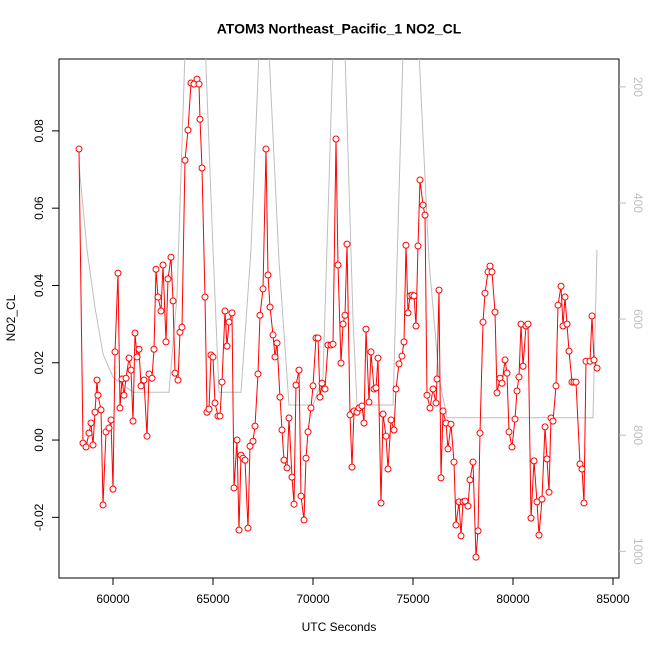 This screenshot has height=650, width=650. Describe the element at coordinates (113, 599) in the screenshot. I see `x-tick-label: 60000` at that location.